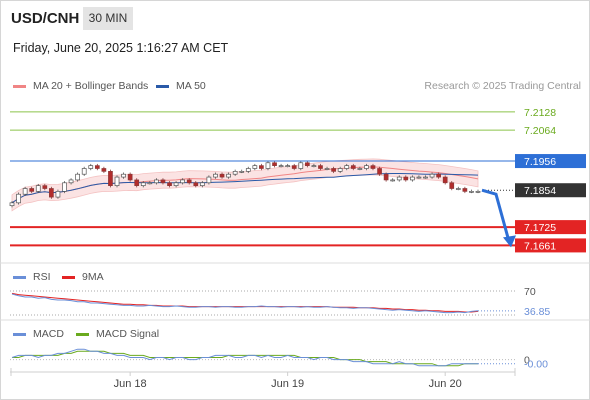 The image size is (590, 400). I want to click on macd-swatch, so click(19, 334).